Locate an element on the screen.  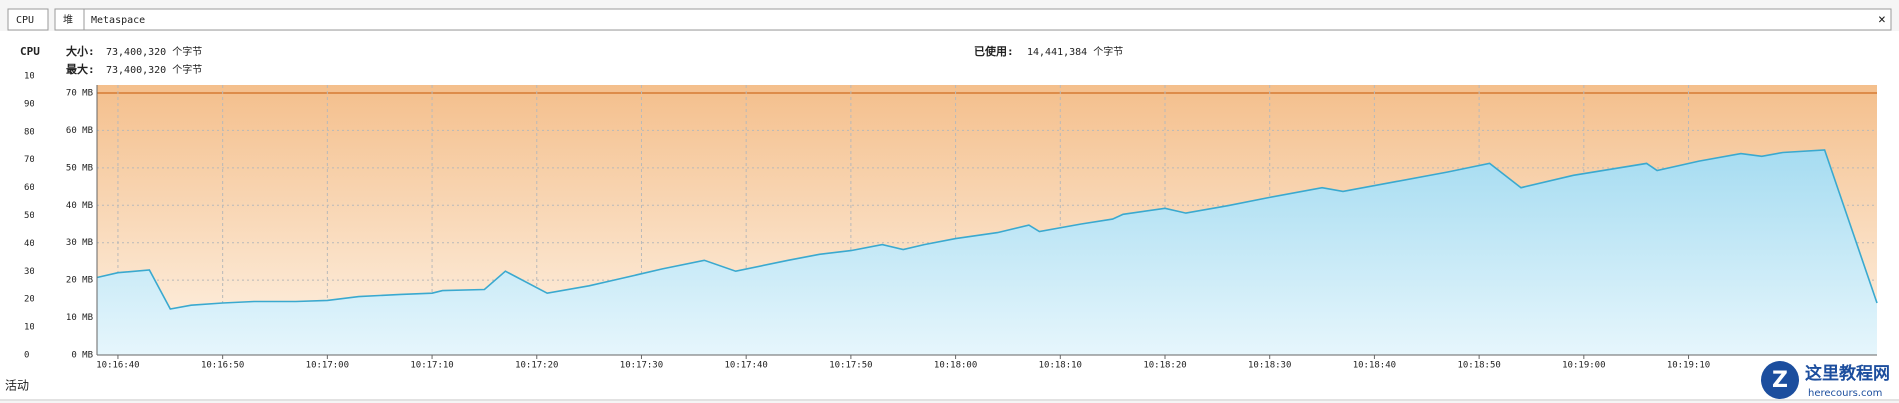
watermark: Z 这里教程网 herecours.com is located at coordinates (1825, 380).